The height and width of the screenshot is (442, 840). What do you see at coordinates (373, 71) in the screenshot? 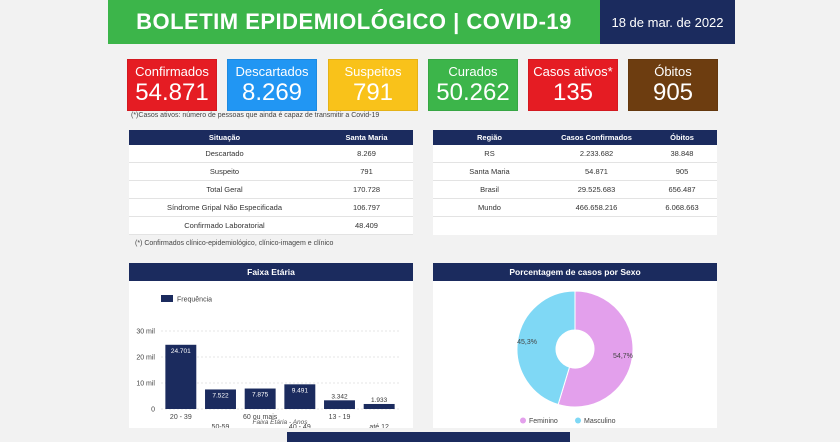
I see `card-label: Suspeitos` at bounding box center [373, 71].